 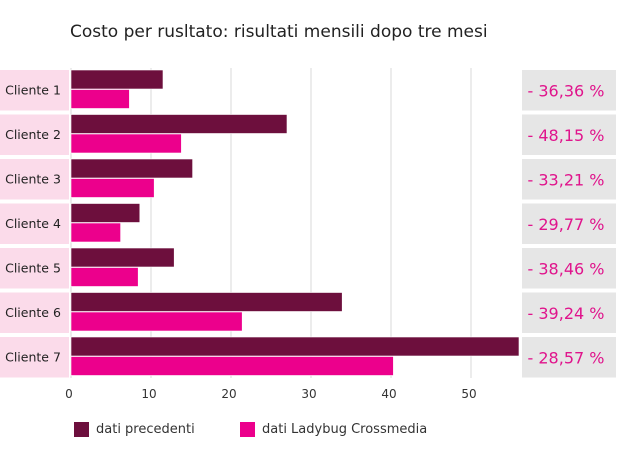 I want to click on category-label: Cliente 5, so click(x=33, y=267).